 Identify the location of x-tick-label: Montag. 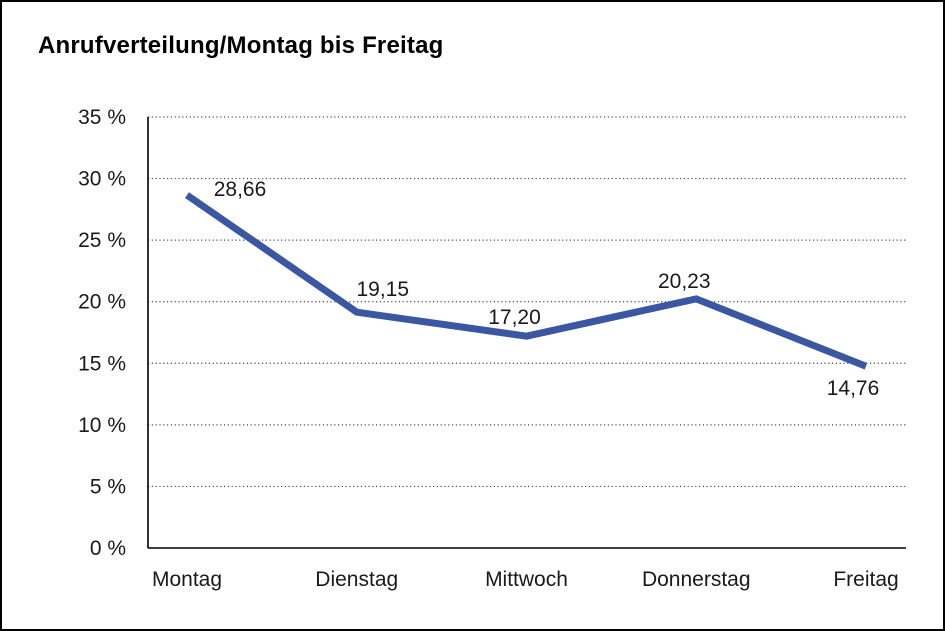
(187, 579).